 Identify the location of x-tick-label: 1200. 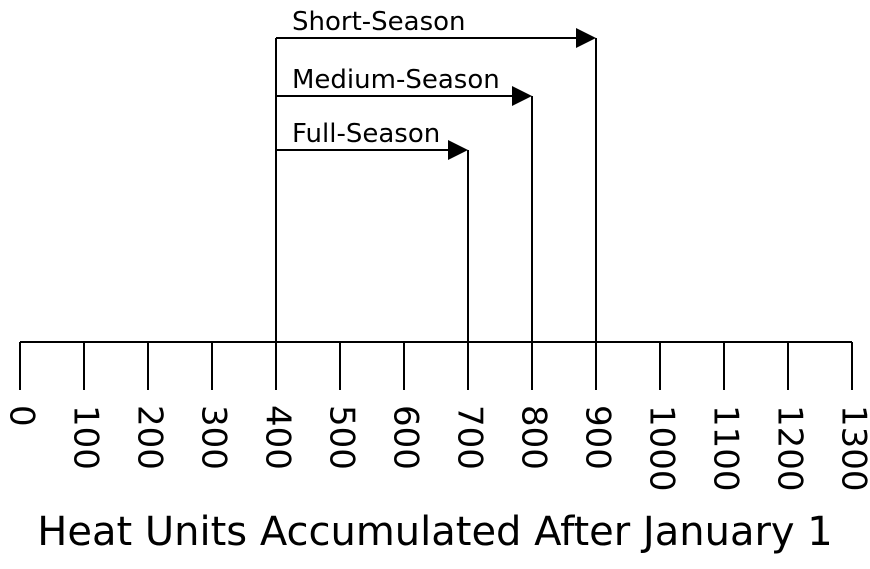
(790, 448).